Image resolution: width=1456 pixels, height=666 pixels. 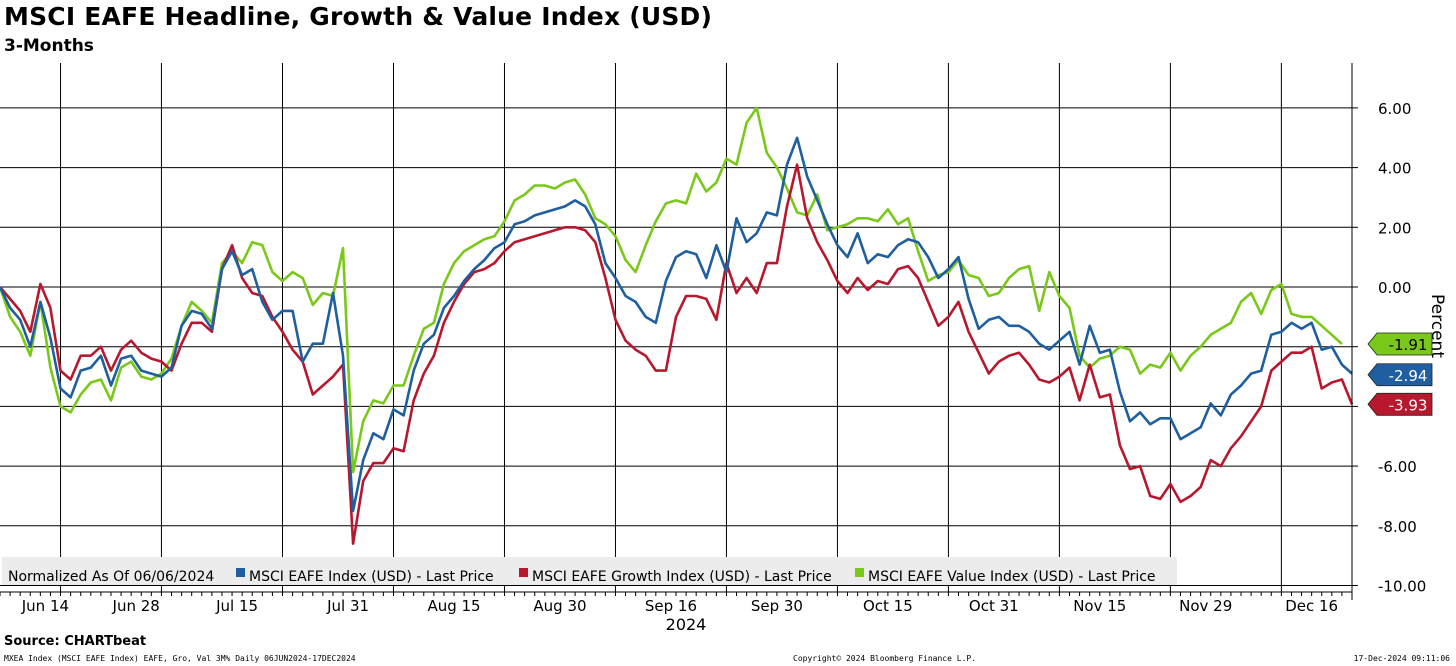 I want to click on y-tick-label: 6.00, so click(x=1394, y=109).